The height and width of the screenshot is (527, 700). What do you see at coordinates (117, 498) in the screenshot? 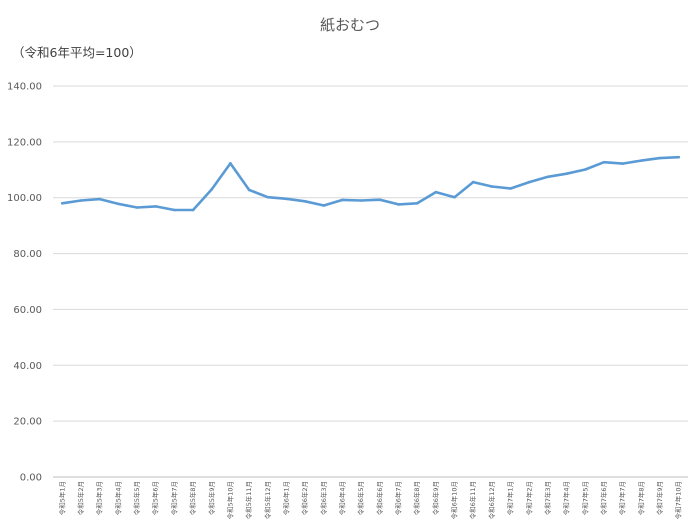
I see `x-tick-label: 令和5年4月` at bounding box center [117, 498].